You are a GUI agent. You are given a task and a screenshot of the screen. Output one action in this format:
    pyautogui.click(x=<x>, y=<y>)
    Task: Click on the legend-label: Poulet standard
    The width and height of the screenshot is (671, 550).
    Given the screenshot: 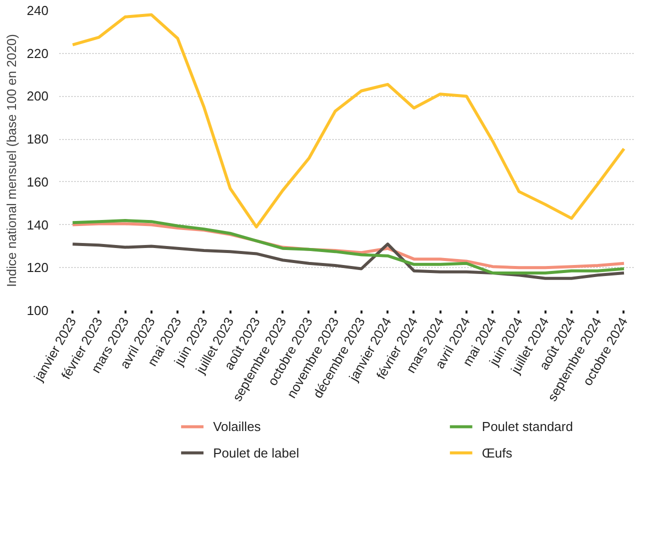 What is the action you would take?
    pyautogui.click(x=527, y=426)
    